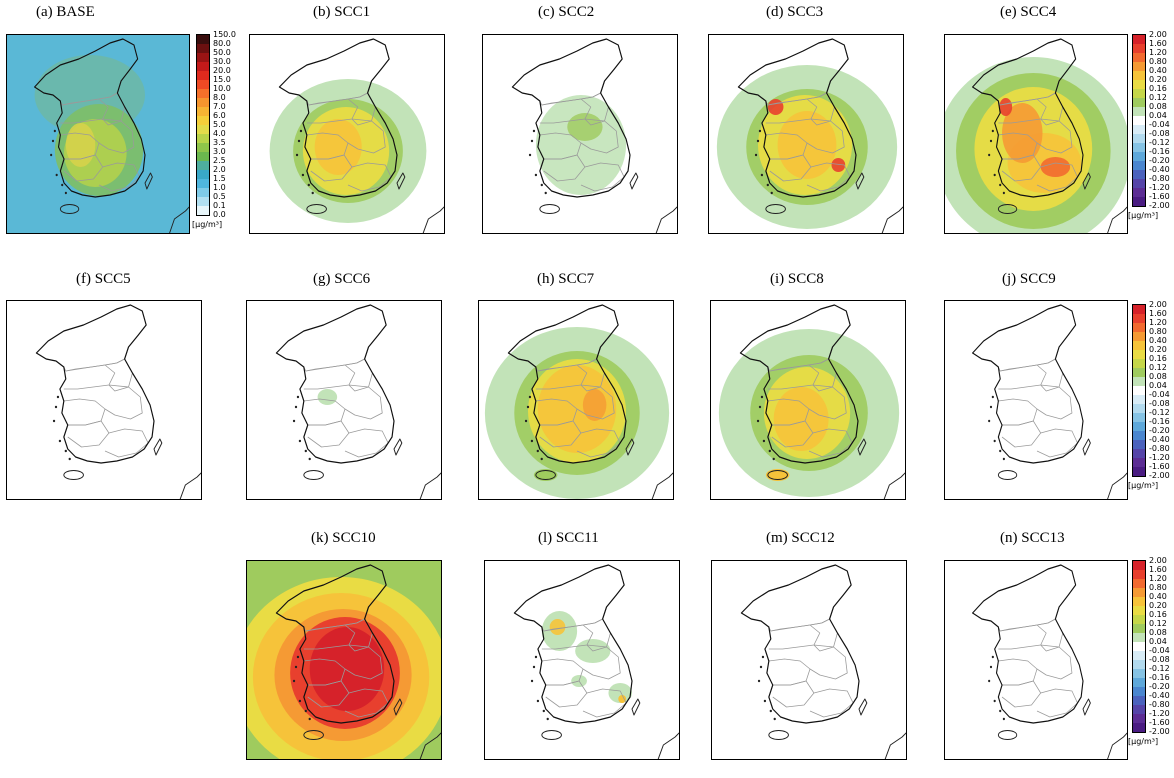 Image resolution: width=1174 pixels, height=778 pixels. I want to click on panel-title: (n) SCC13, so click(1032, 538).